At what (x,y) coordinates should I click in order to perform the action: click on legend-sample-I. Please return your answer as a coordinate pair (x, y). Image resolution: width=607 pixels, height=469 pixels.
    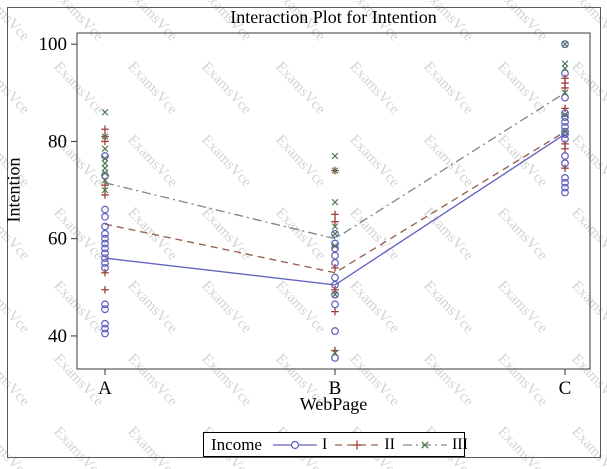
    Looking at the image, I should click on (294, 445).